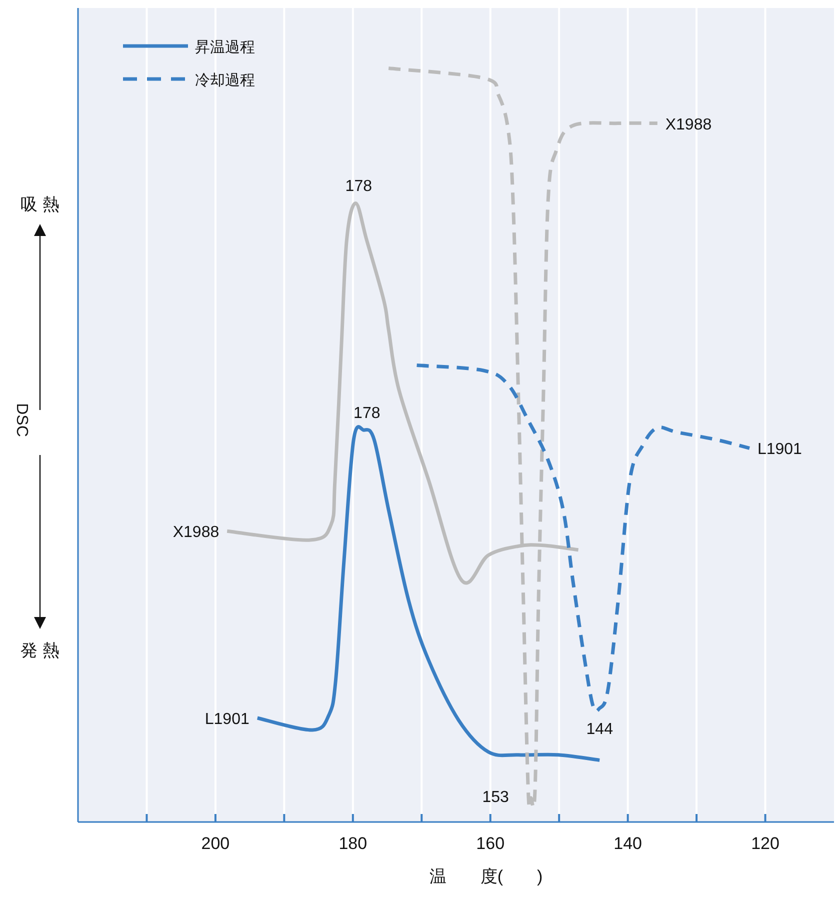 This screenshot has height=900, width=837. What do you see at coordinates (21, 420) in the screenshot?
I see `y-axis-title: DSC` at bounding box center [21, 420].